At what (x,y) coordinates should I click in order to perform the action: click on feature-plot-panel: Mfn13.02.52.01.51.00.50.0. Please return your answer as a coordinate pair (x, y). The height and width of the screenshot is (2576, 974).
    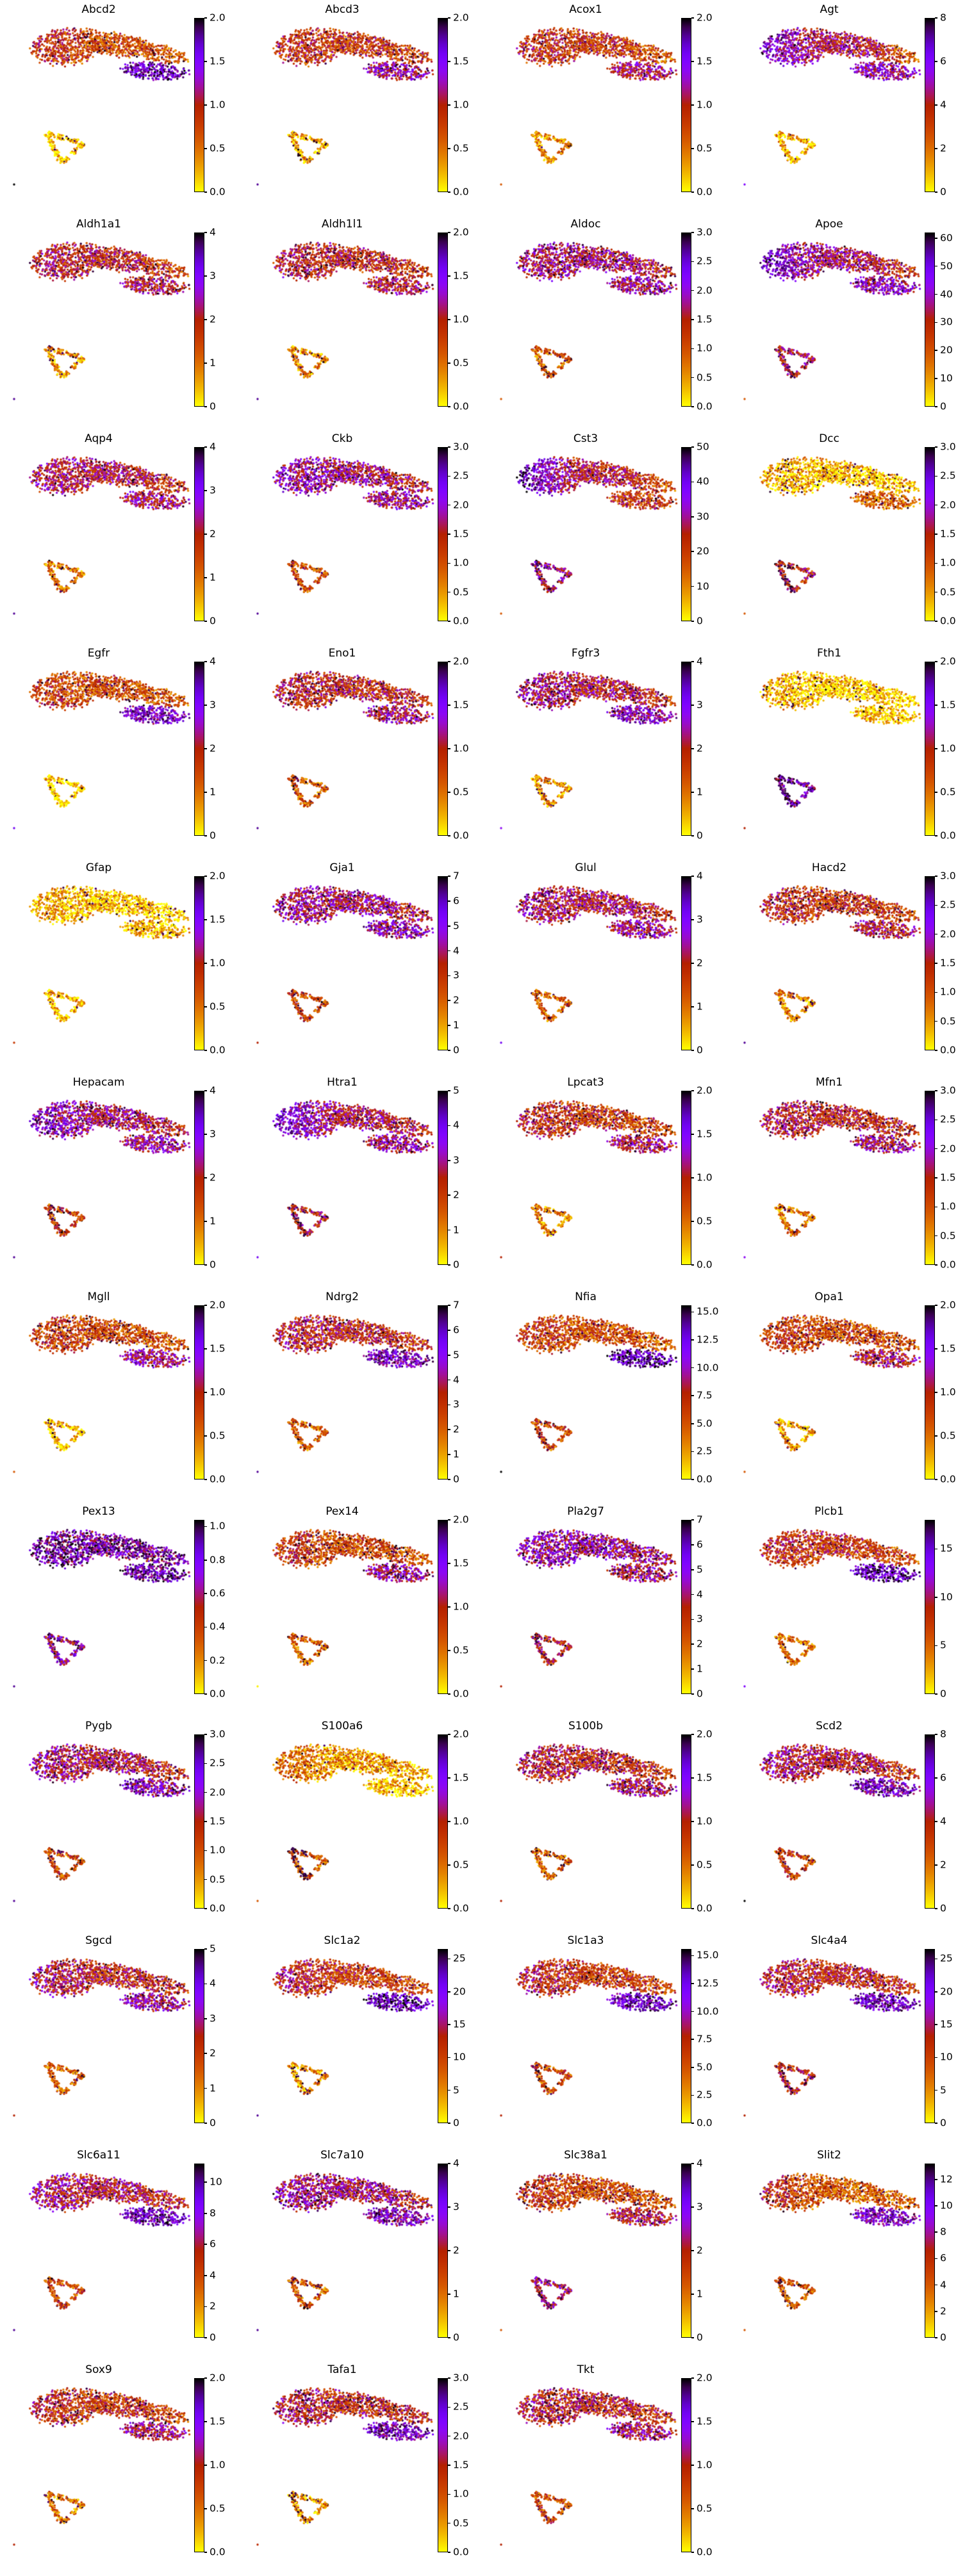
    Looking at the image, I should click on (852, 1180).